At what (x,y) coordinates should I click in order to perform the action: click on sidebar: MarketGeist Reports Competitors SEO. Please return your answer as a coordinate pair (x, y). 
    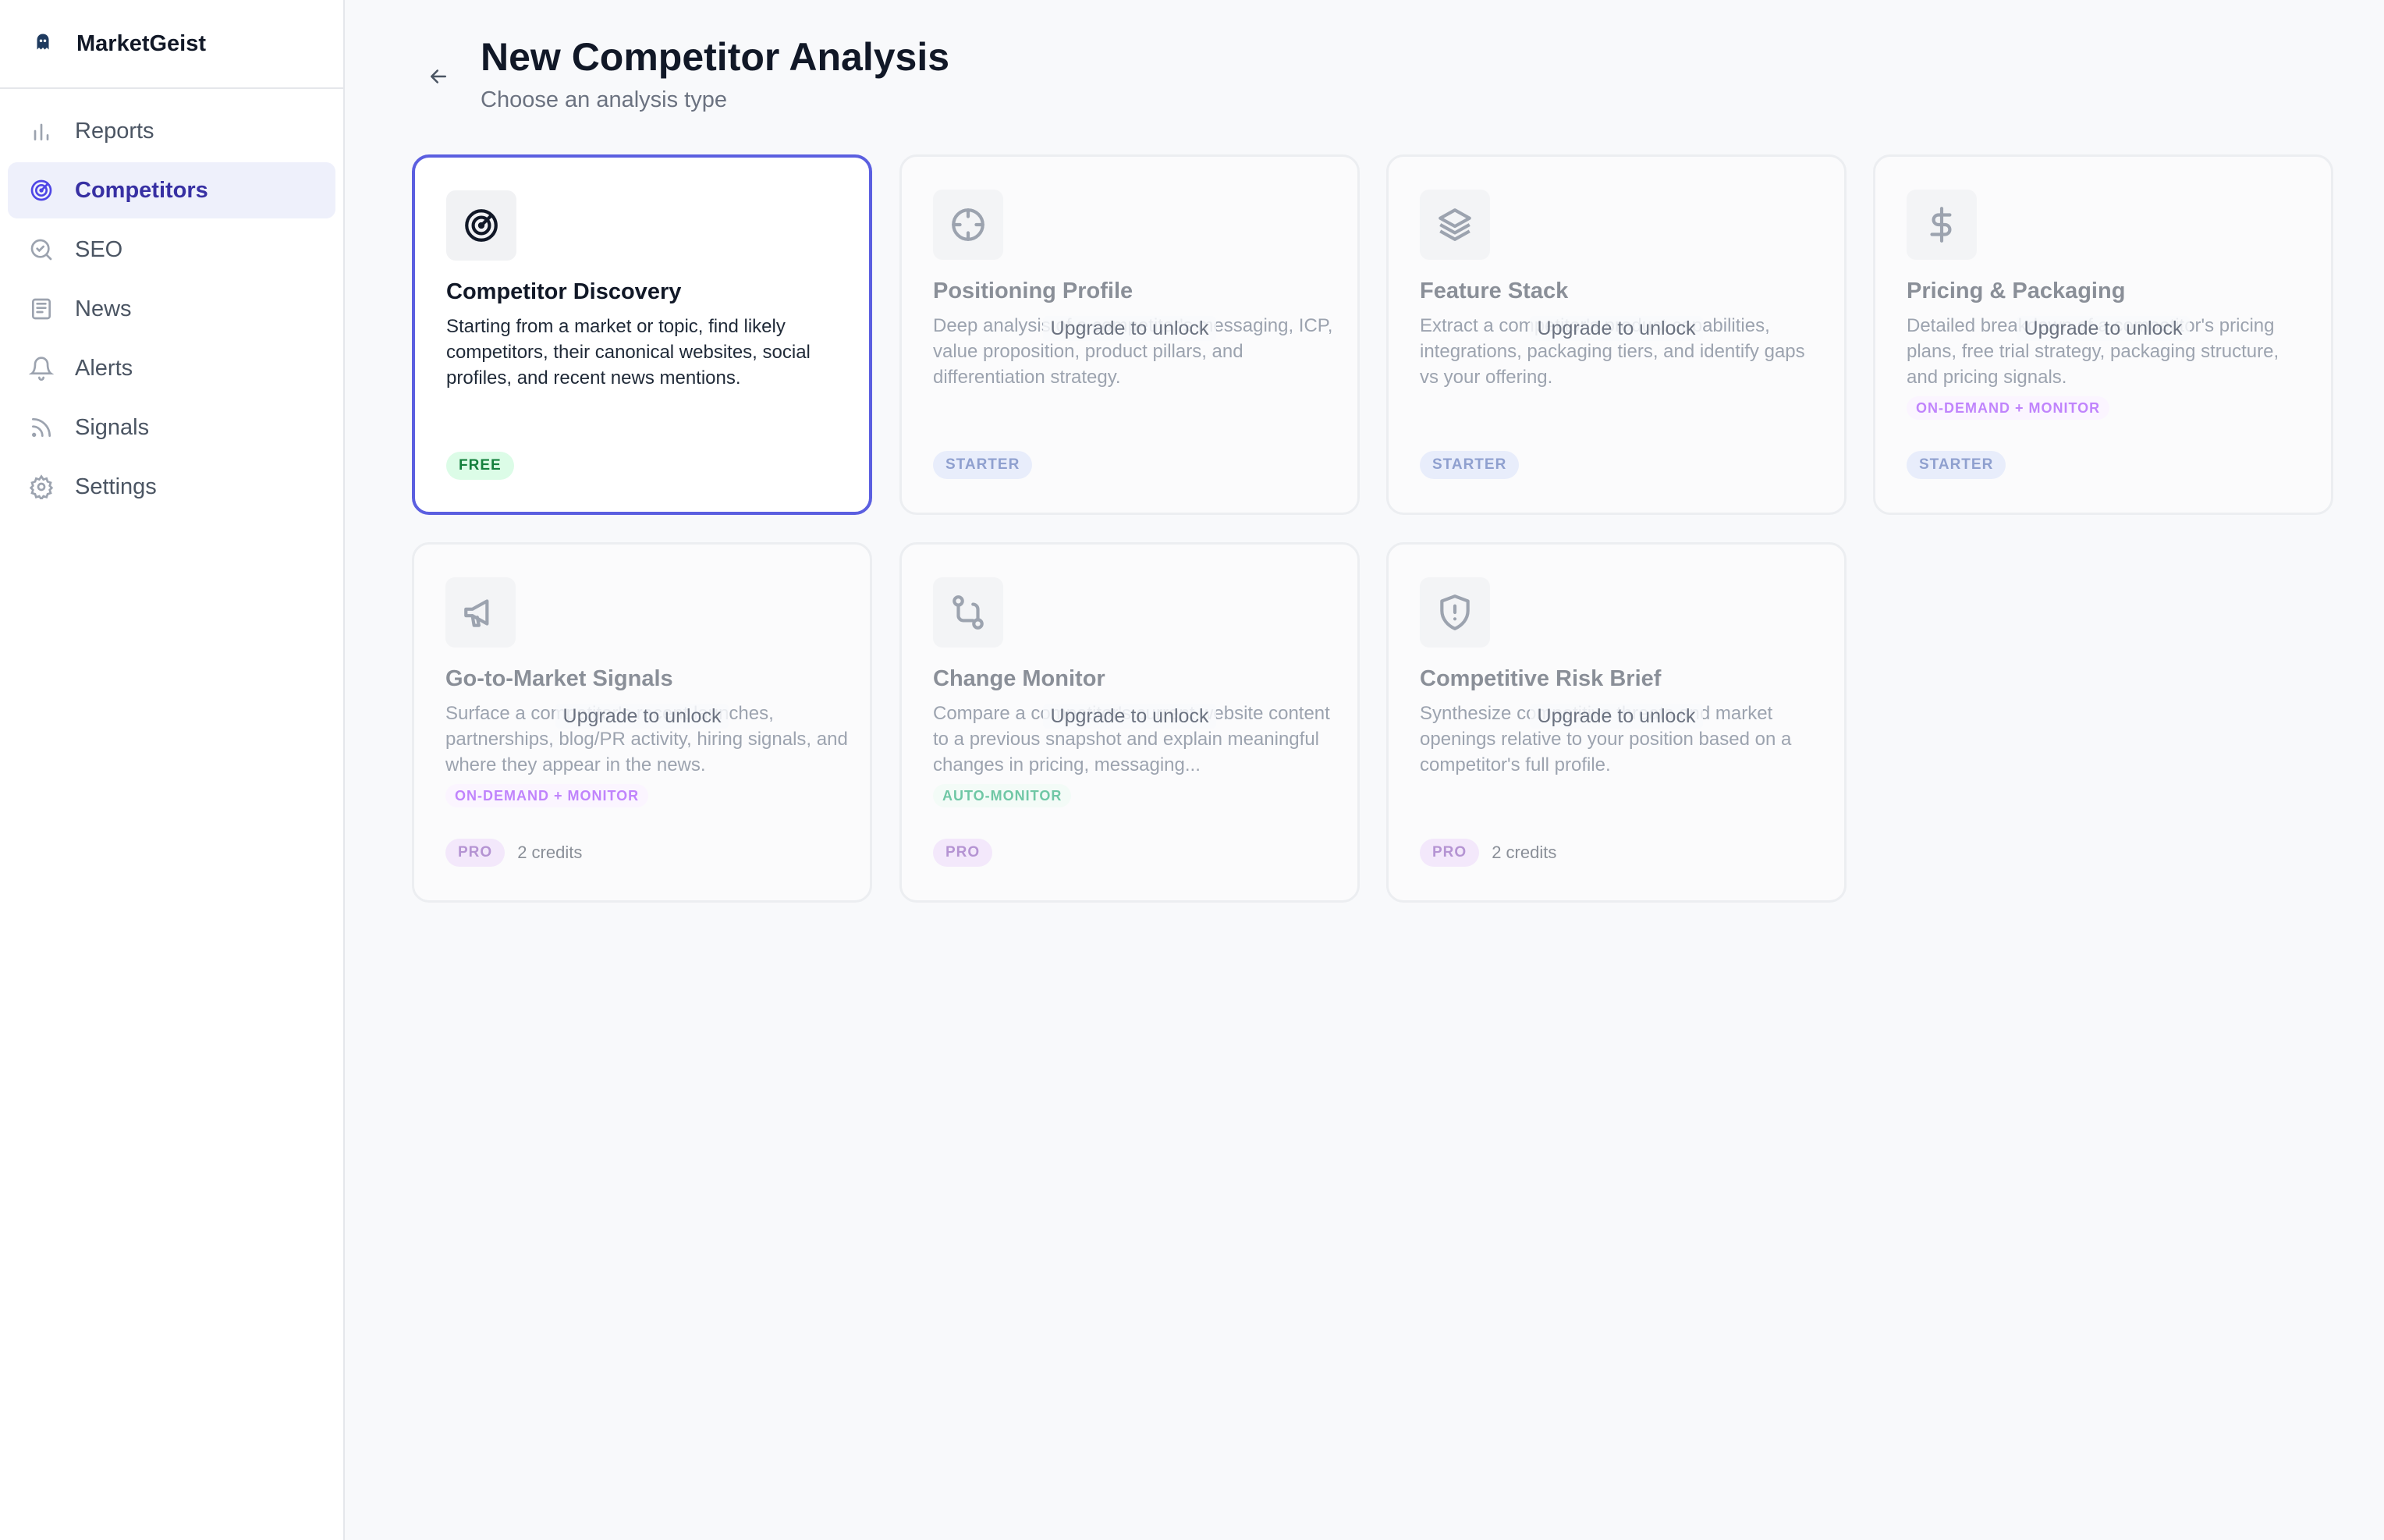
    Looking at the image, I should click on (172, 770).